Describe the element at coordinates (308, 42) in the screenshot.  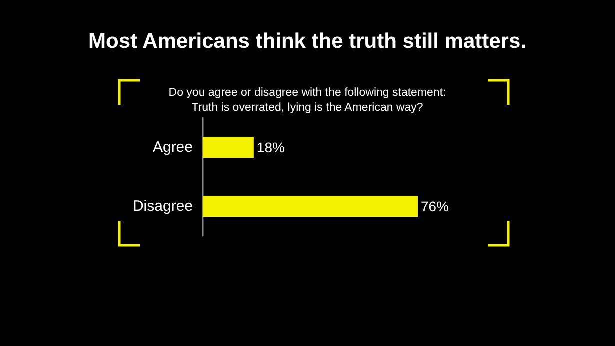
I see `chart-title: Most Americans think the truth still matters.` at that location.